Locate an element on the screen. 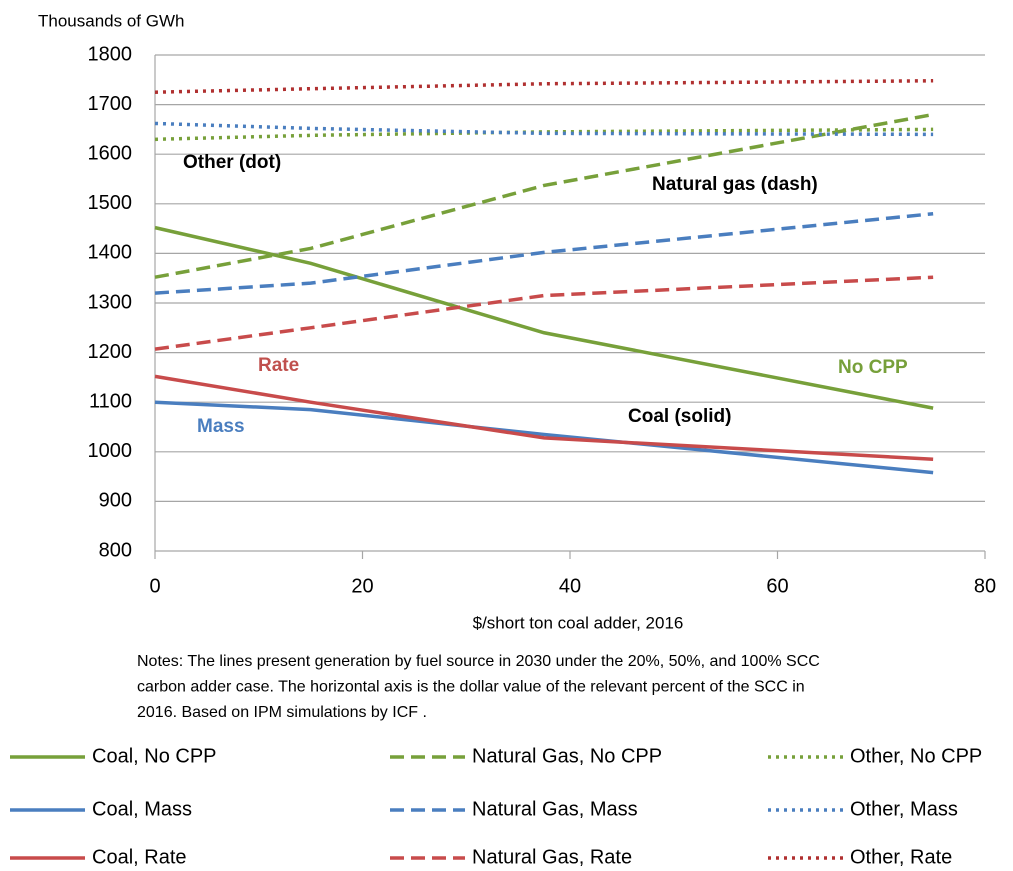 The width and height of the screenshot is (1013, 871). y-tick-label: 1800 is located at coordinates (110, 54).